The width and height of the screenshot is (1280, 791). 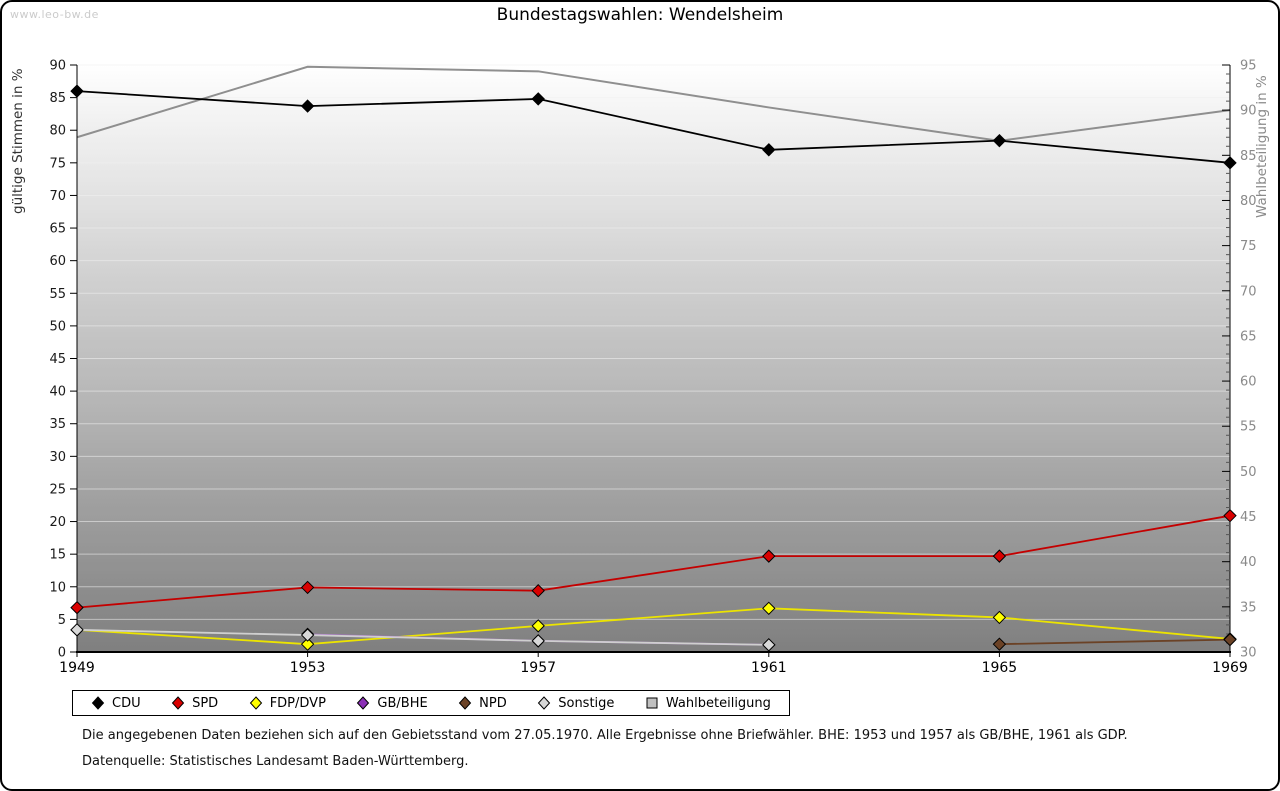 What do you see at coordinates (1248, 517) in the screenshot?
I see `right-tick-label: 45` at bounding box center [1248, 517].